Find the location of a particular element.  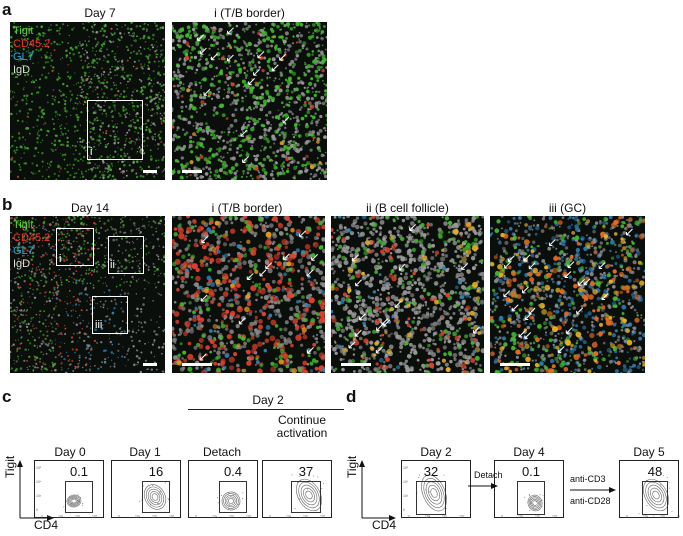

flow-plot: 0 10³ 10⁴ 10⁵ 48 is located at coordinates (649, 489).